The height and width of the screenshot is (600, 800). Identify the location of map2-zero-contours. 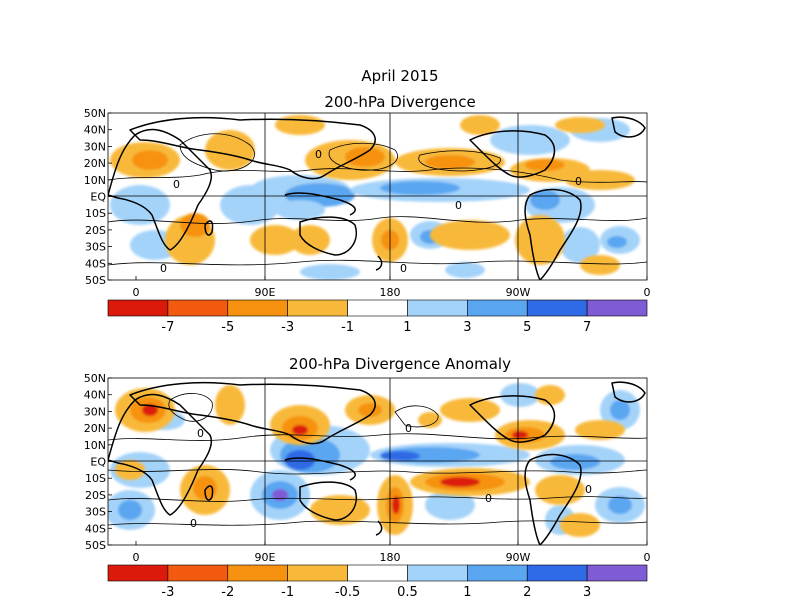
(377, 459).